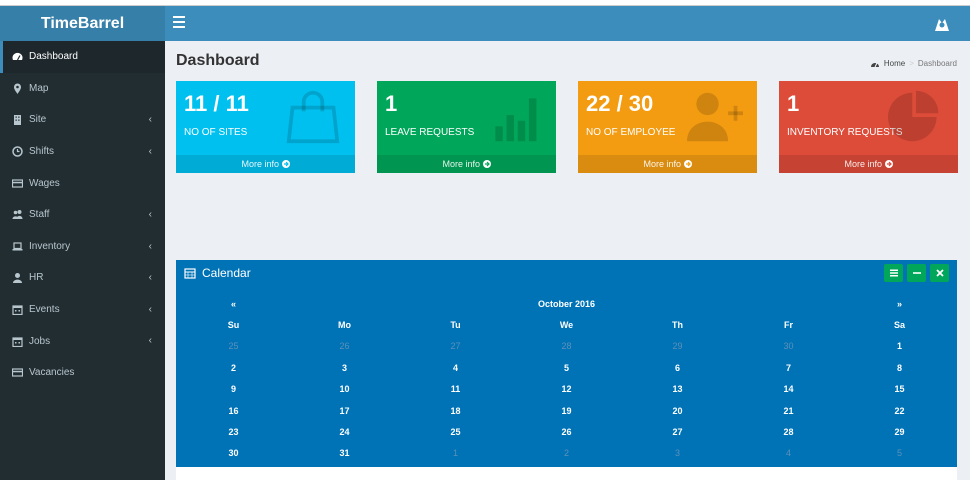  I want to click on calendar-day: 8, so click(899, 367).